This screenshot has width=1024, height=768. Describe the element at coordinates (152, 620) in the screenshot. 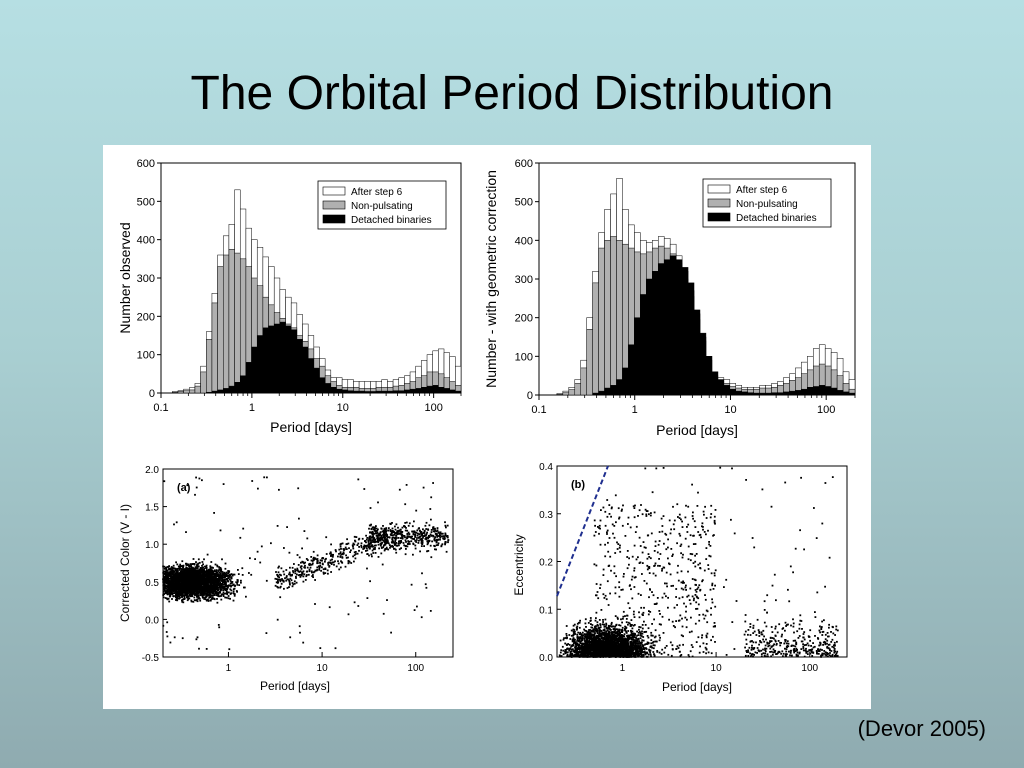

I see `y-tick-label: 0.0` at that location.